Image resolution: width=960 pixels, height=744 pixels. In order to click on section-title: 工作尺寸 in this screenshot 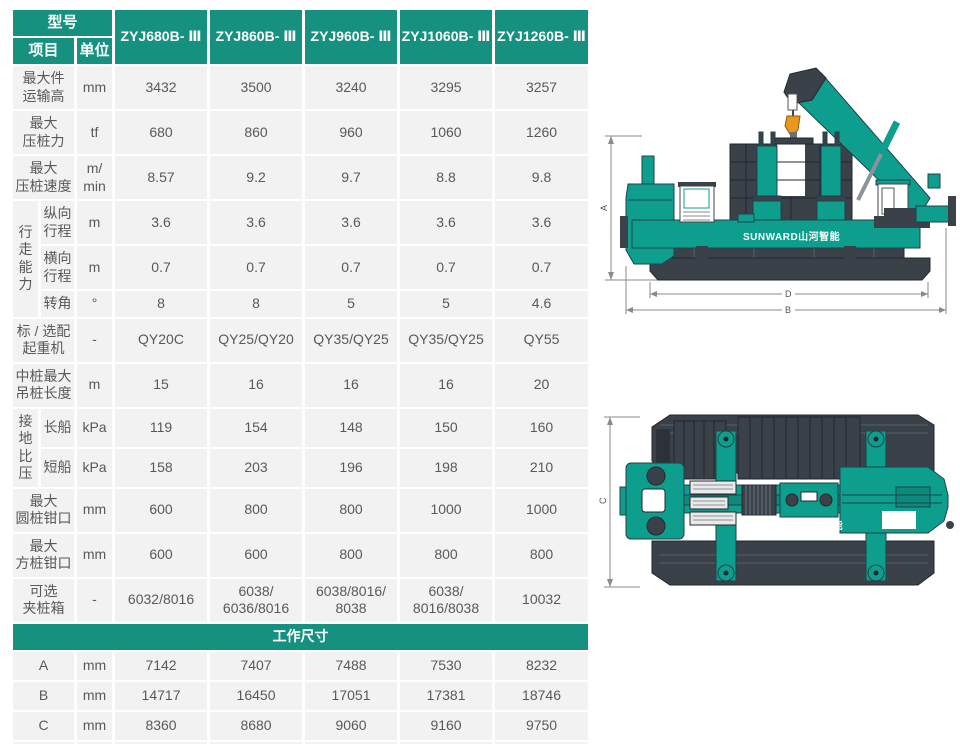, I will do `click(300, 636)`.